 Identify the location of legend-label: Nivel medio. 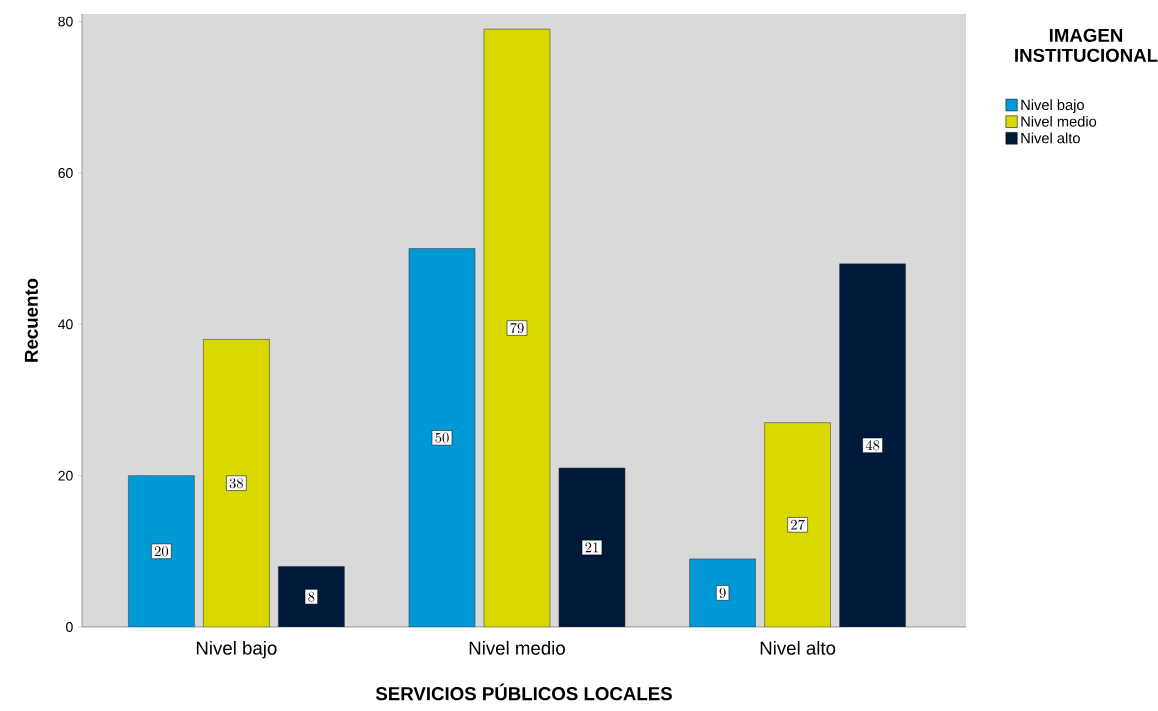
(1059, 121).